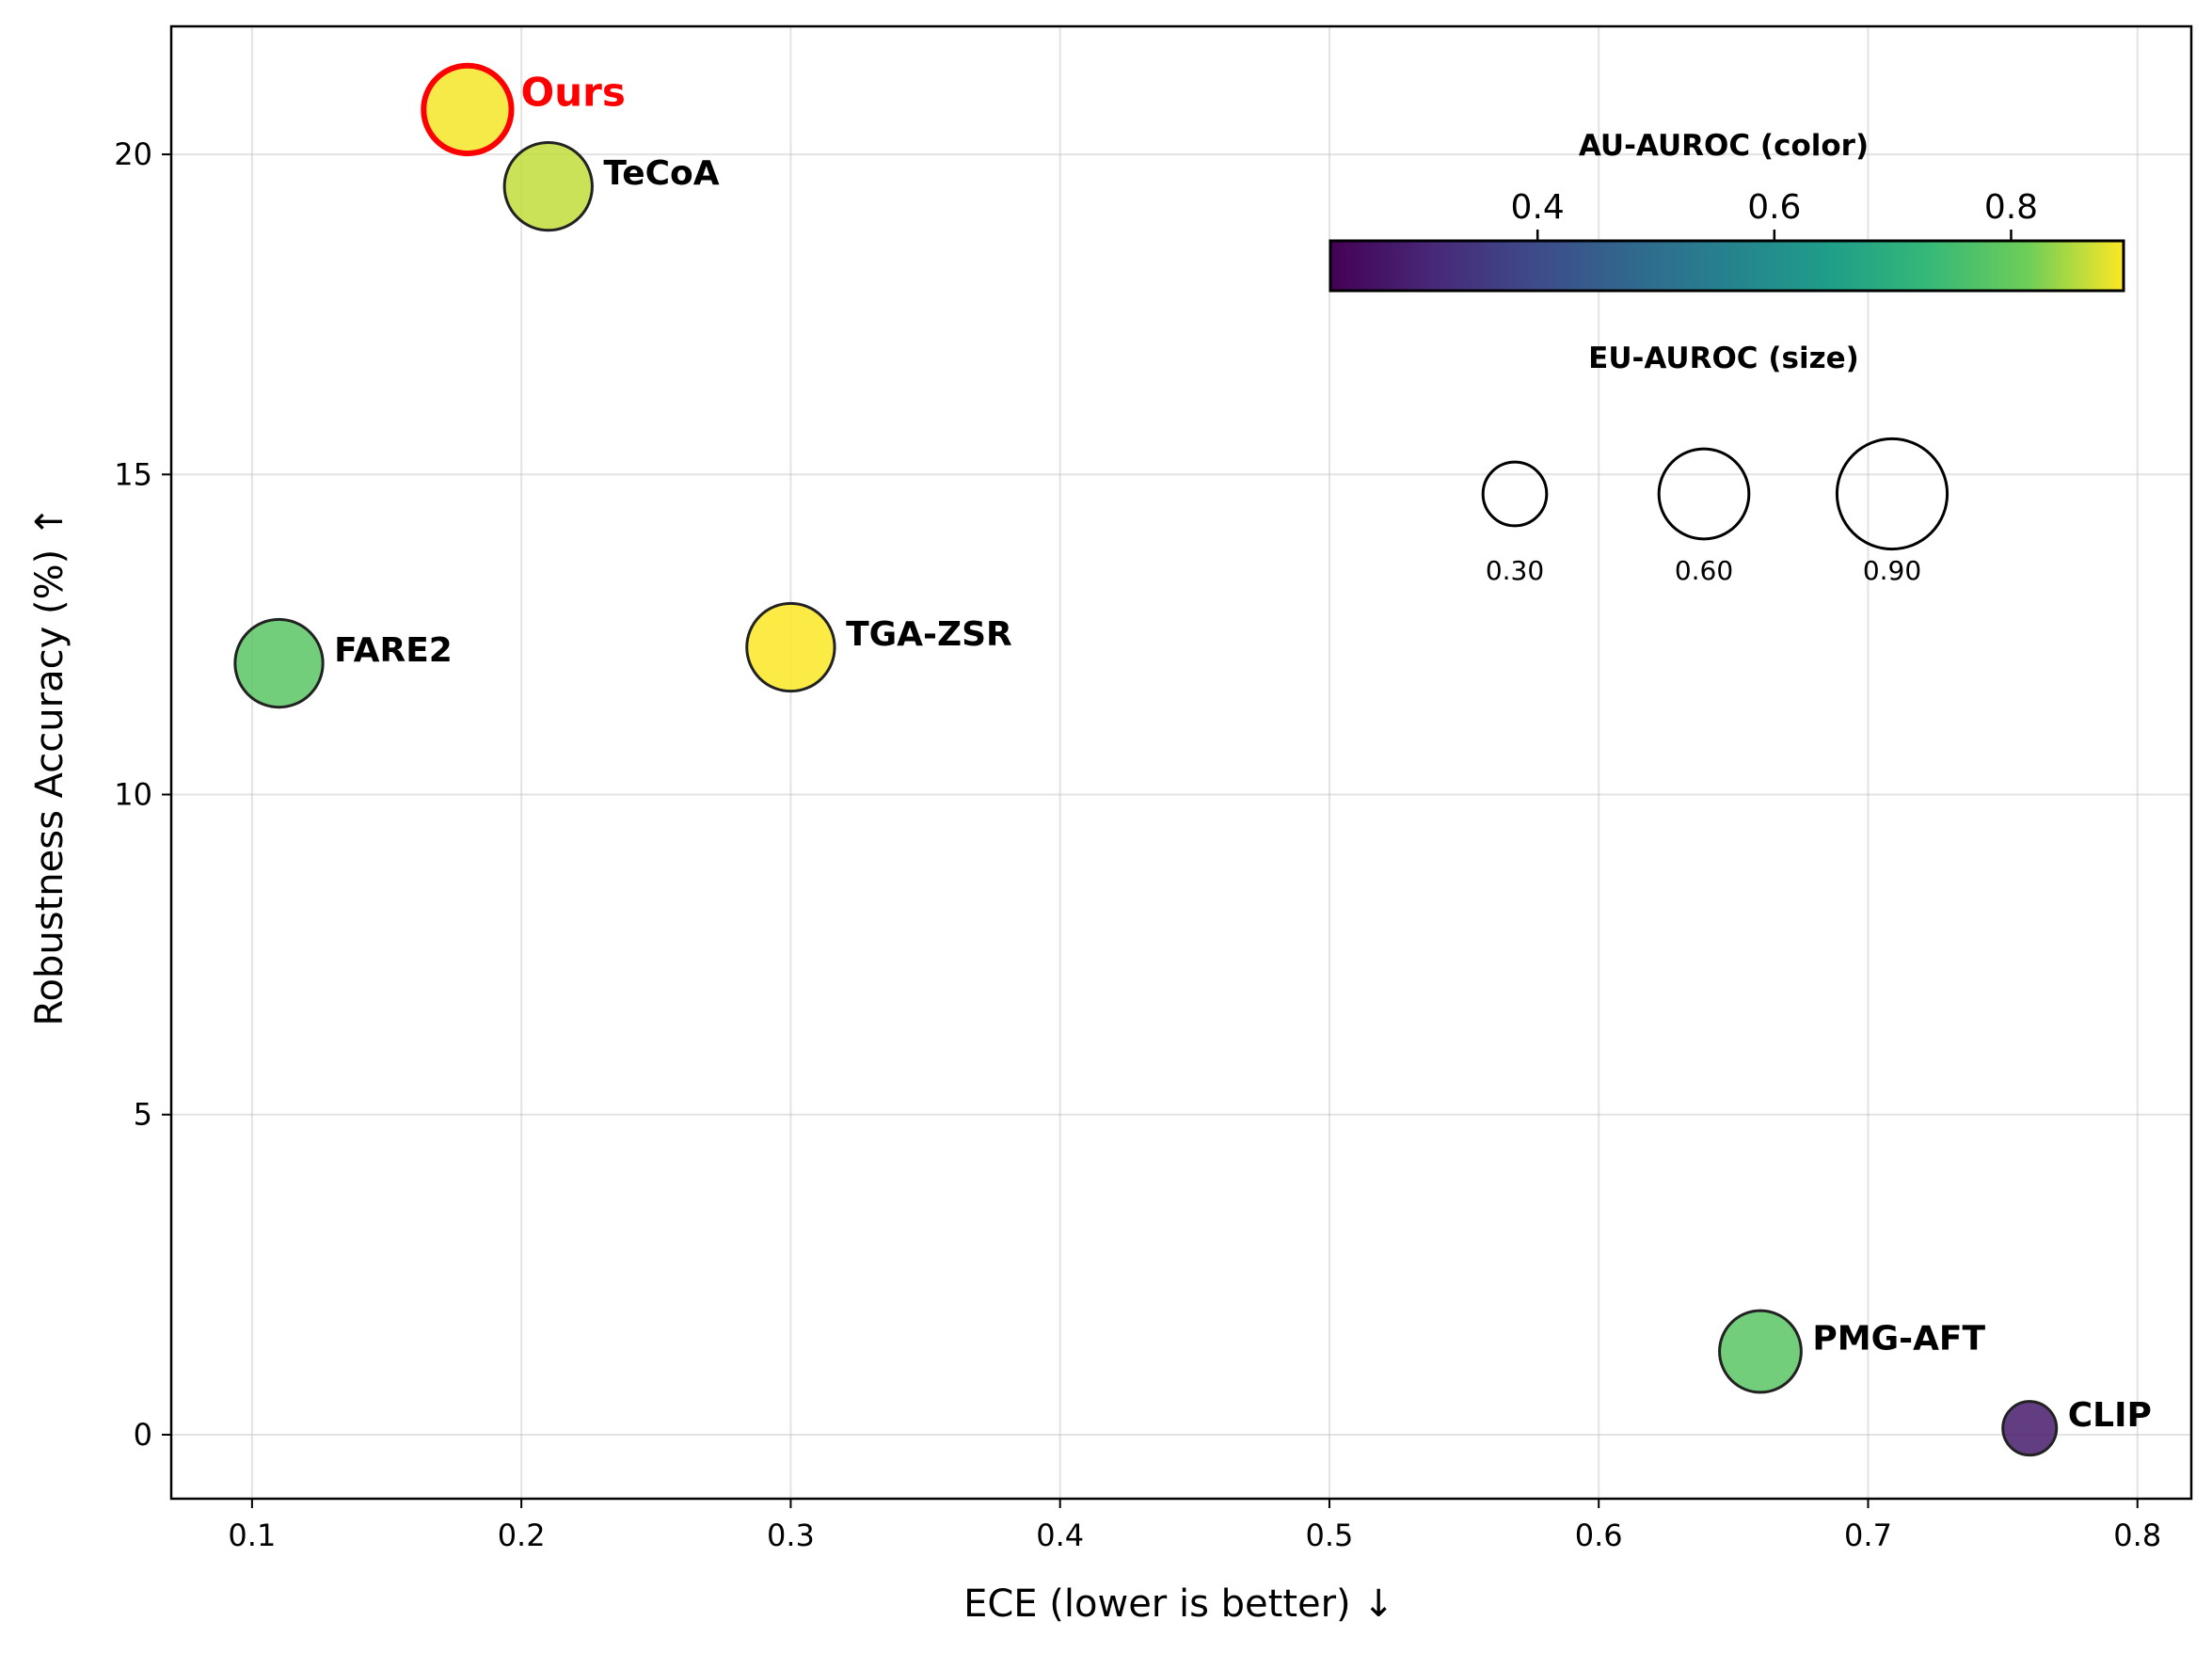 The width and height of the screenshot is (2212, 1653). I want to click on y-tick-label: 0, so click(143, 1435).